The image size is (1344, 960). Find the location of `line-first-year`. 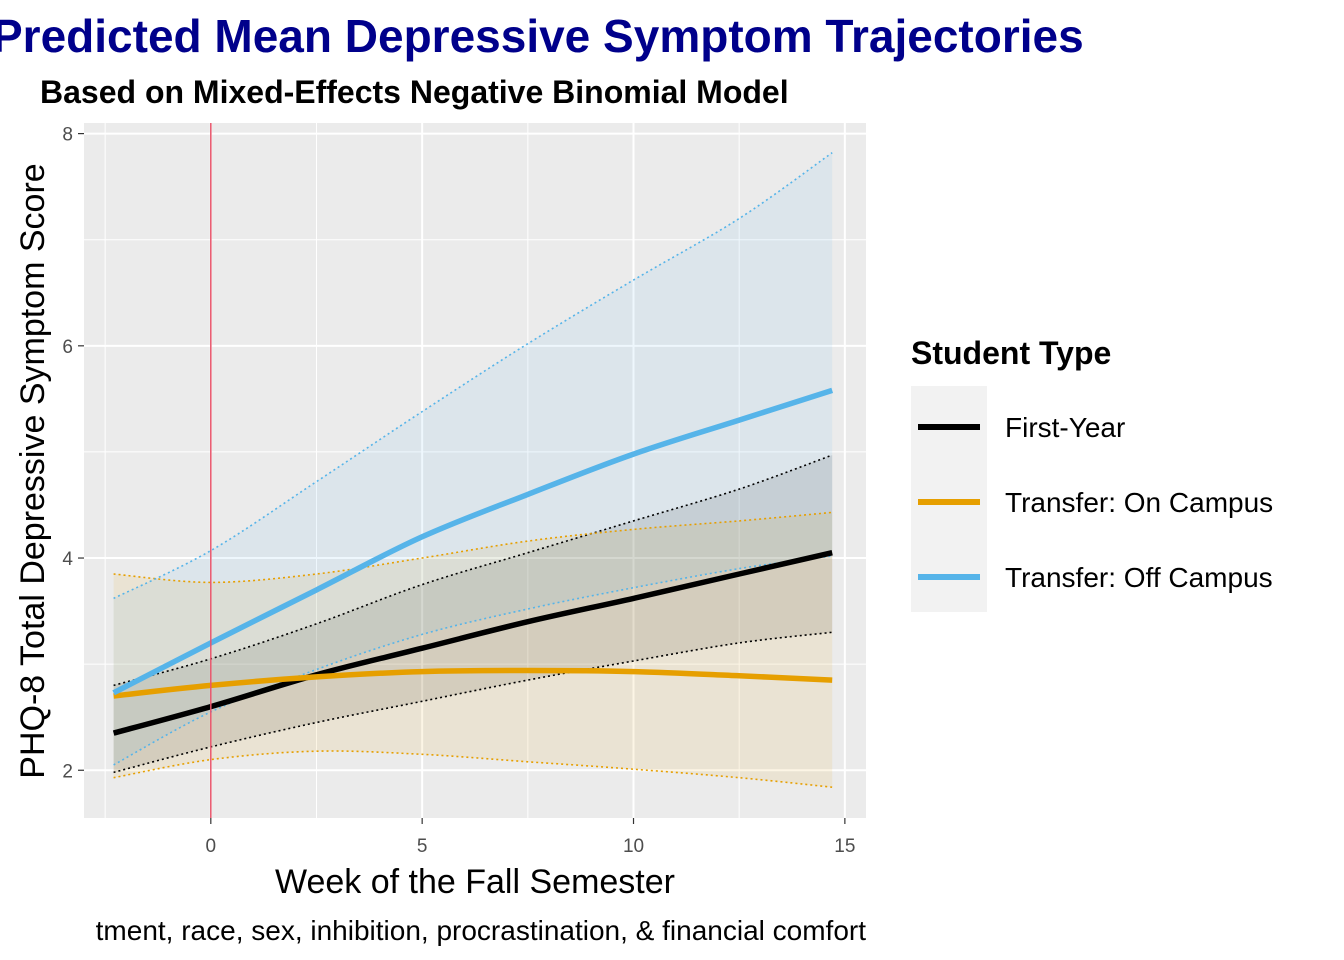

line-first-year is located at coordinates (472, 643).